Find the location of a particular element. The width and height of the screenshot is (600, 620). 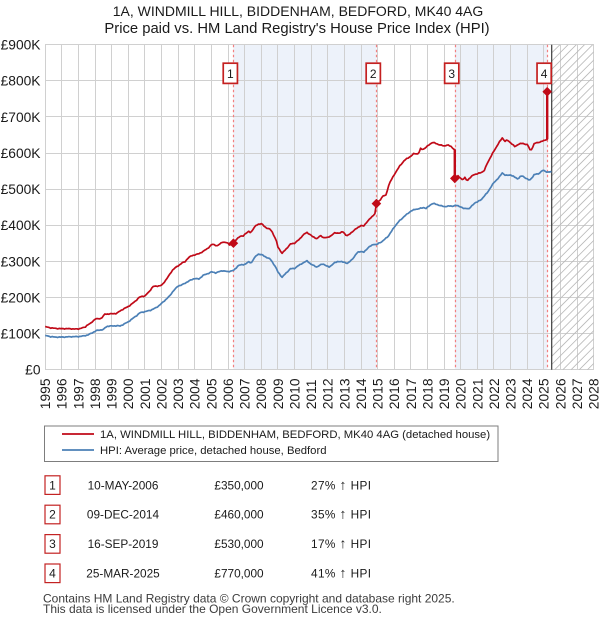

svg-text: 2028 is located at coordinates (593, 393).